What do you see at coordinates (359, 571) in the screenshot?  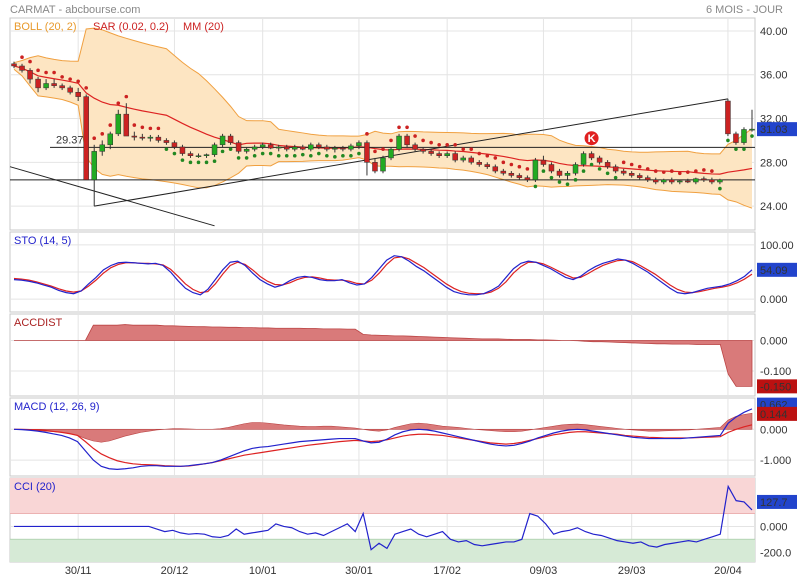 I see `x-tick-label: 30/01` at bounding box center [359, 571].